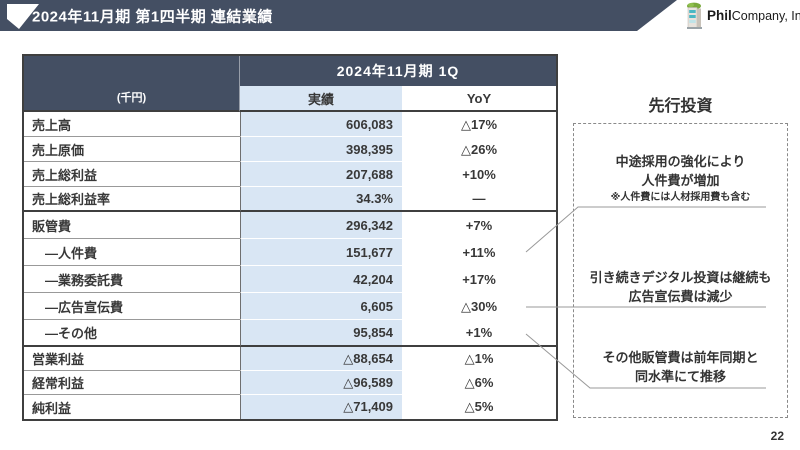 The height and width of the screenshot is (450, 800). Describe the element at coordinates (479, 279) in the screenshot. I see `yoy-value: +17%` at that location.